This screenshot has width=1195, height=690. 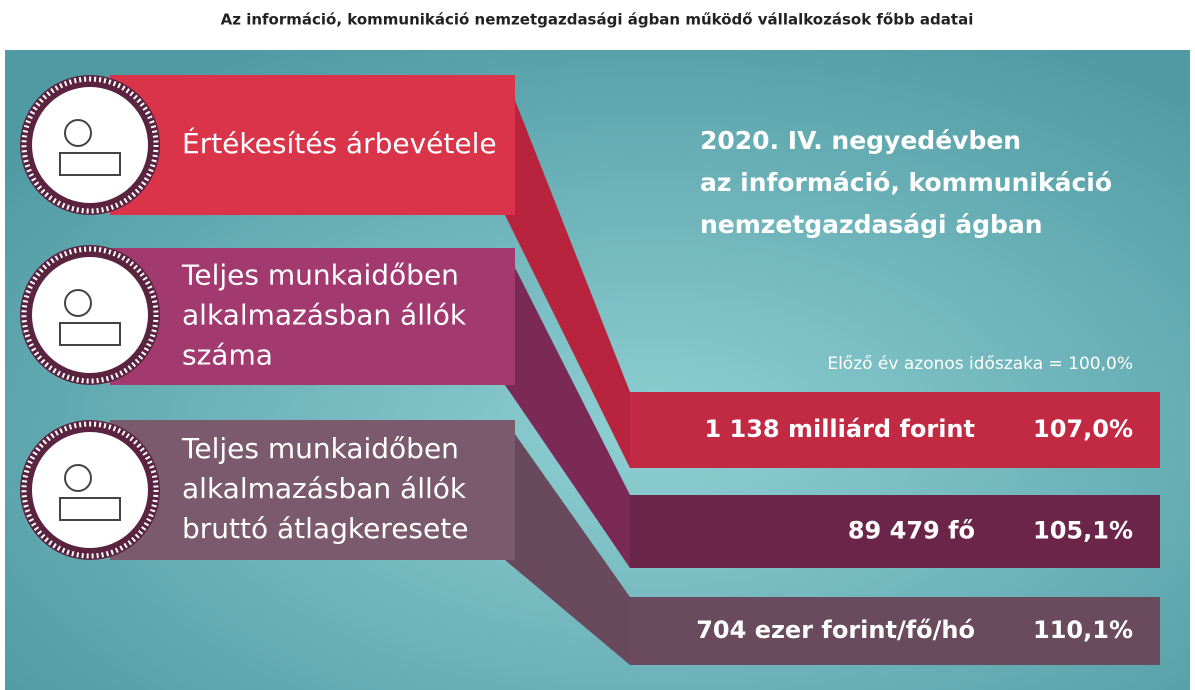 I want to click on headline: 2020. IV. negyedévben, so click(x=860, y=140).